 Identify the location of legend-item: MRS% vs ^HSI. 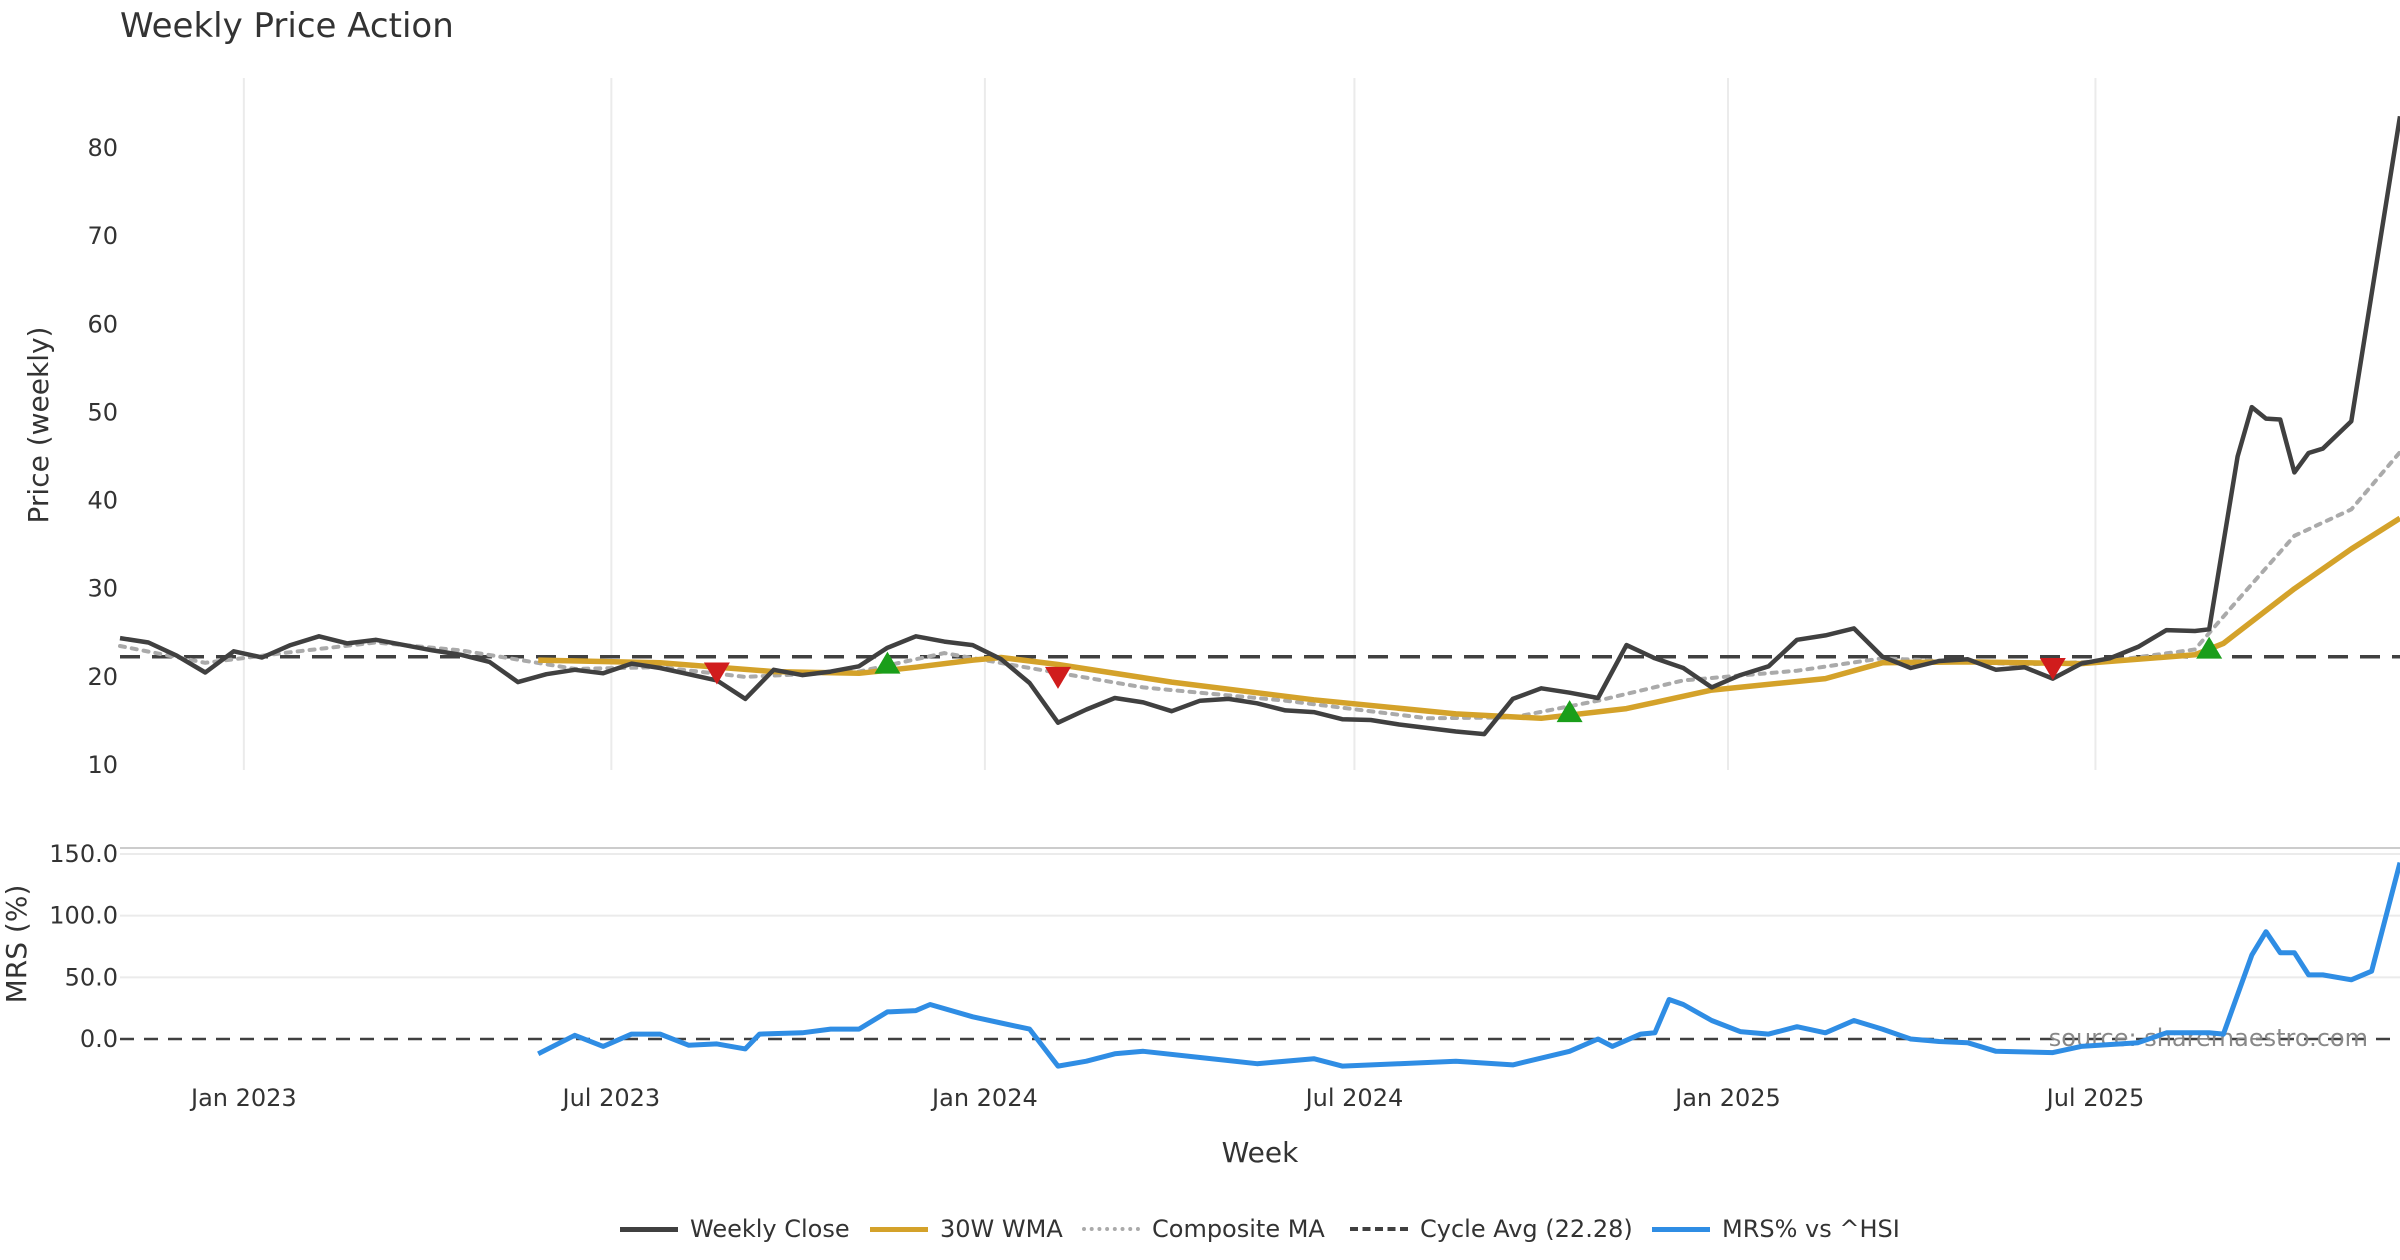
(1776, 1229).